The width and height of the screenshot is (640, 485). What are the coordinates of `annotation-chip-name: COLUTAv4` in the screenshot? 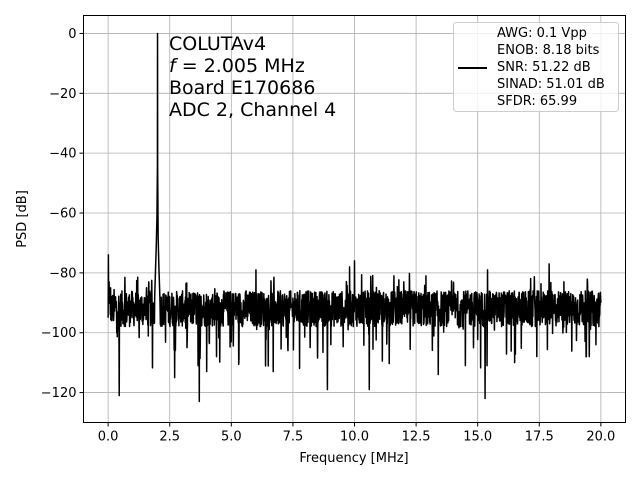 It's located at (217, 44).